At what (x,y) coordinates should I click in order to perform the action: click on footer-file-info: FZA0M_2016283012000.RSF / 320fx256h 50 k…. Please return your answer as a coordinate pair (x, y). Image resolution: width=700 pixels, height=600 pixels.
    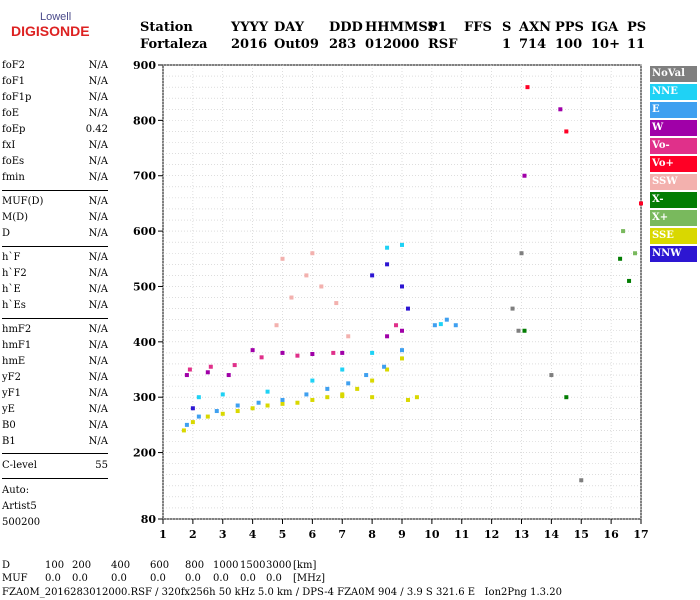
    Looking at the image, I should click on (282, 592).